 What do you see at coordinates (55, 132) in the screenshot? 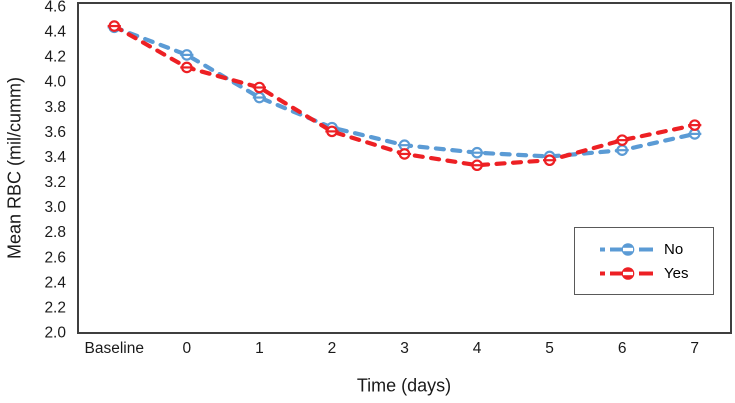
I see `y-axis-tick-label: 3.6` at bounding box center [55, 132].